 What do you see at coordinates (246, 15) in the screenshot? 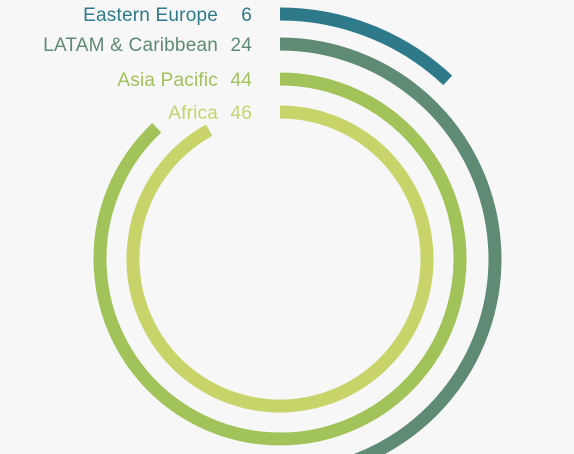
I see `series-value: 6` at bounding box center [246, 15].